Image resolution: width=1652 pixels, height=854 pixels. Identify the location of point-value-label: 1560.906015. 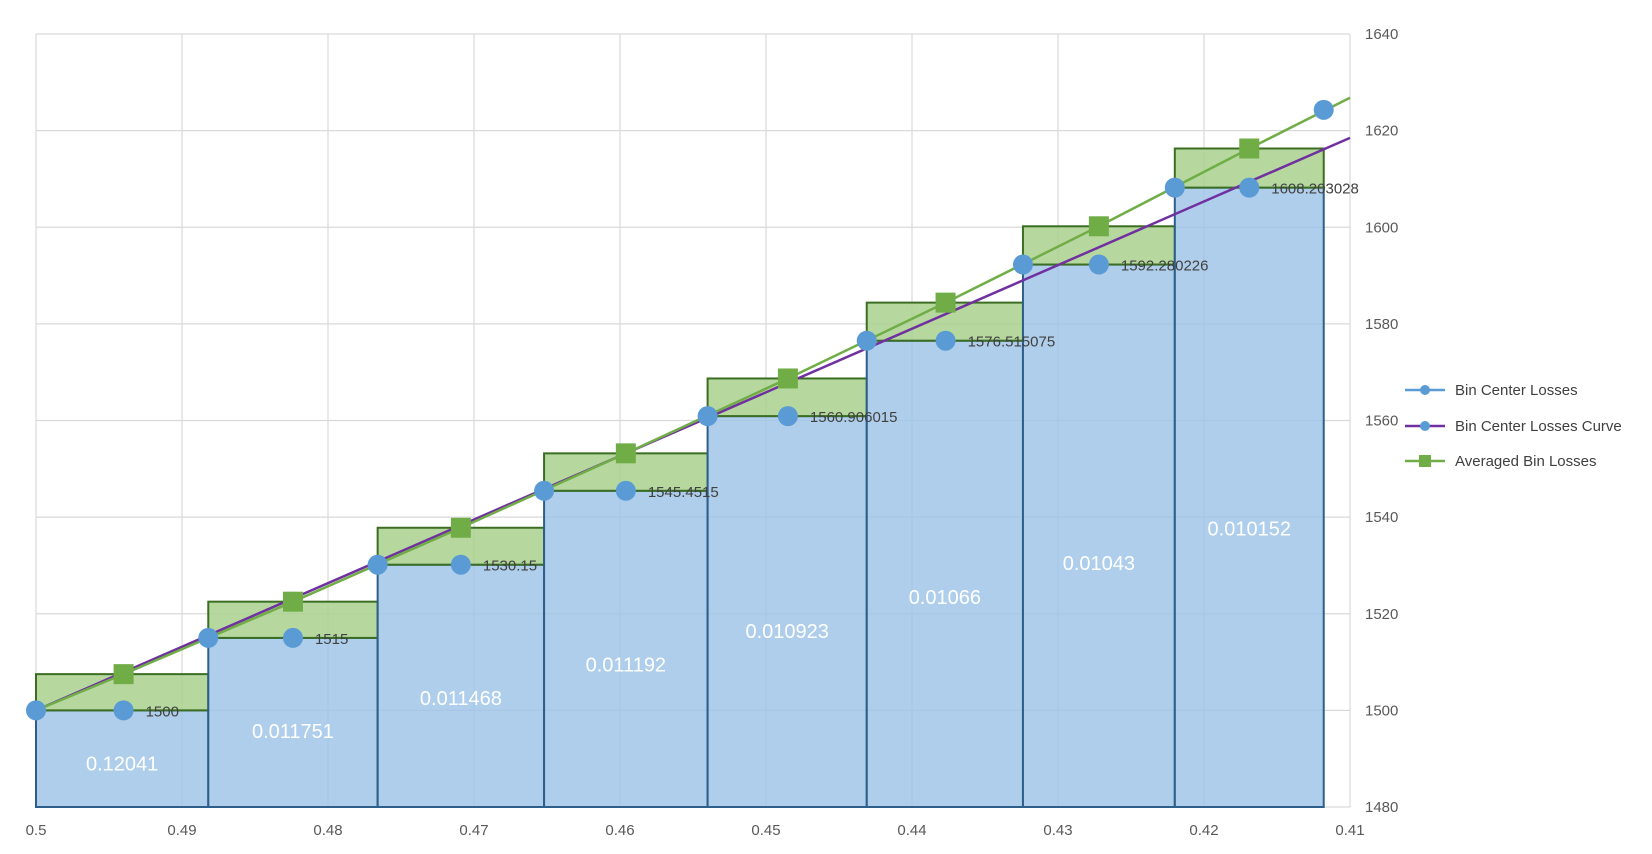
(854, 417).